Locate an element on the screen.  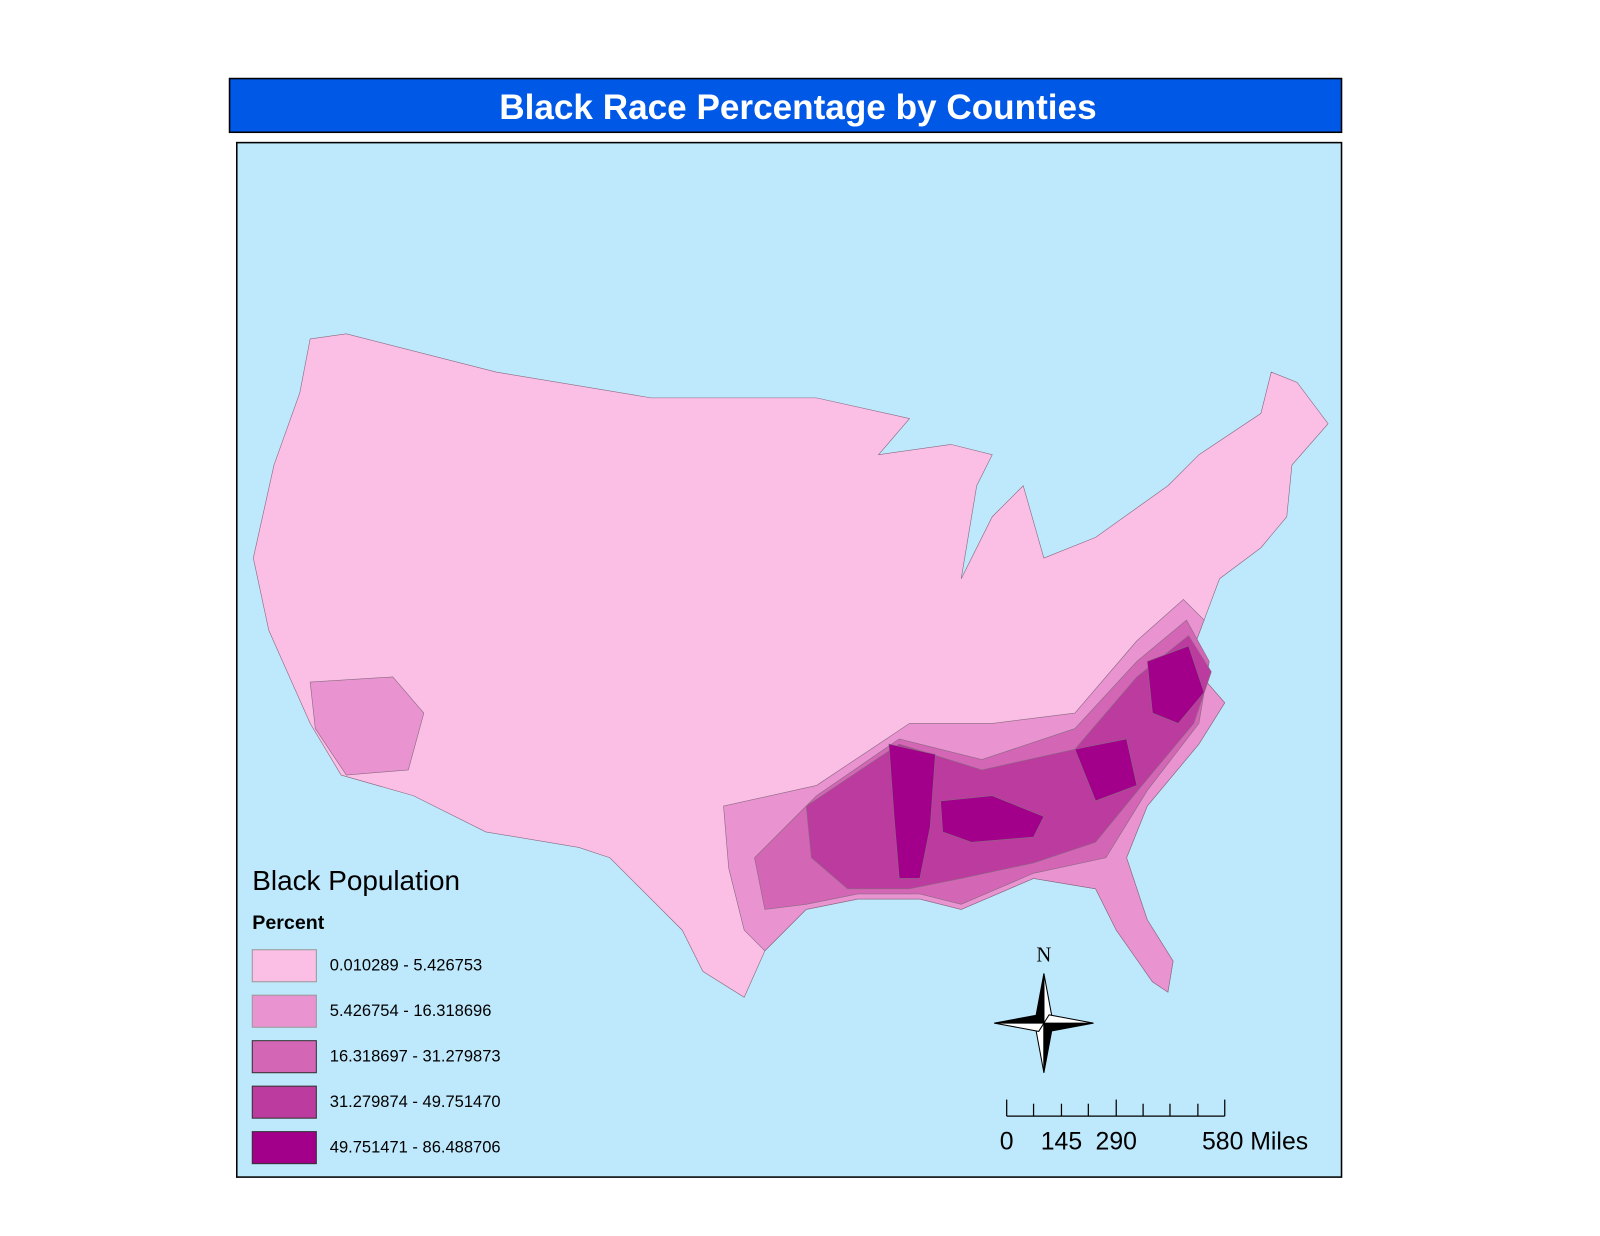
north-label: N is located at coordinates (1043, 956).